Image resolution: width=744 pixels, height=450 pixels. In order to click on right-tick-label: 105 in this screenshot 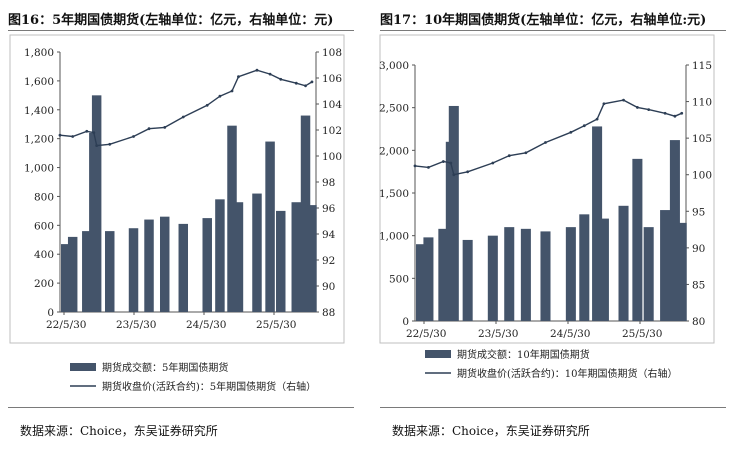, I will do `click(702, 139)`.